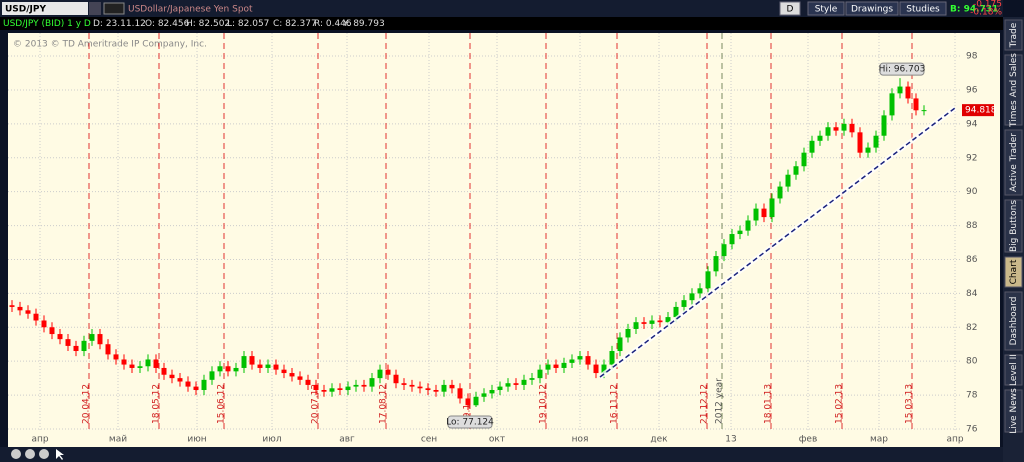  What do you see at coordinates (615, 404) in the screenshot?
I see `event-label: 16.11.12` at bounding box center [615, 404].